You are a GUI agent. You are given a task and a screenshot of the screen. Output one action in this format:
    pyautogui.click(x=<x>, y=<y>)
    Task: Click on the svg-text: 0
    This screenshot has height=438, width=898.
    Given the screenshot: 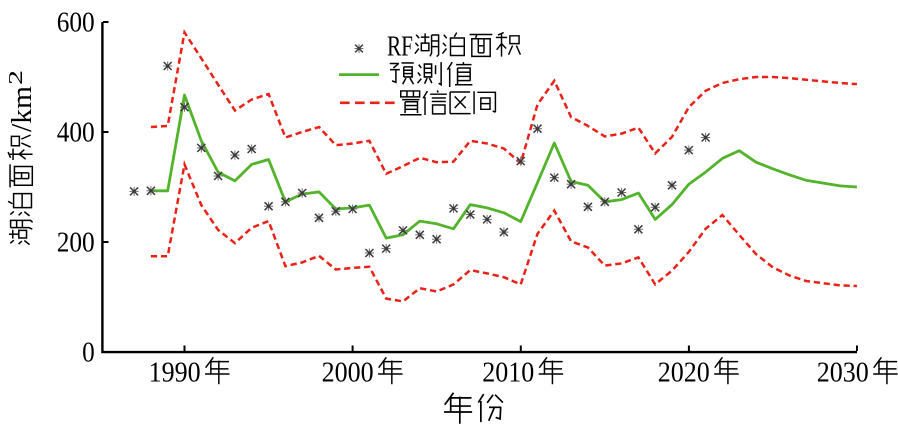 What is the action you would take?
    pyautogui.click(x=88, y=353)
    